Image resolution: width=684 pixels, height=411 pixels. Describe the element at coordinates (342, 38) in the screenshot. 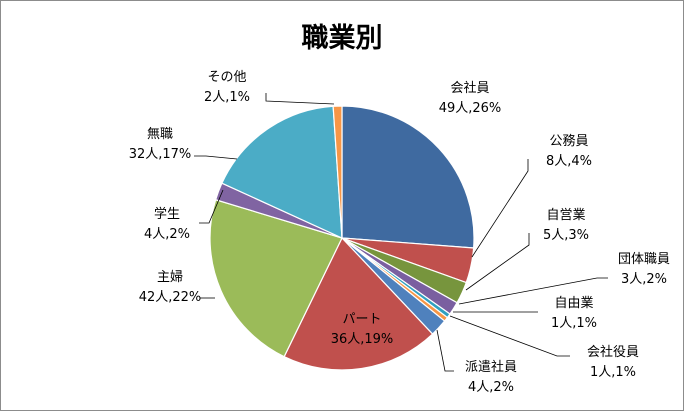

I see `chart-title: 職業別` at that location.